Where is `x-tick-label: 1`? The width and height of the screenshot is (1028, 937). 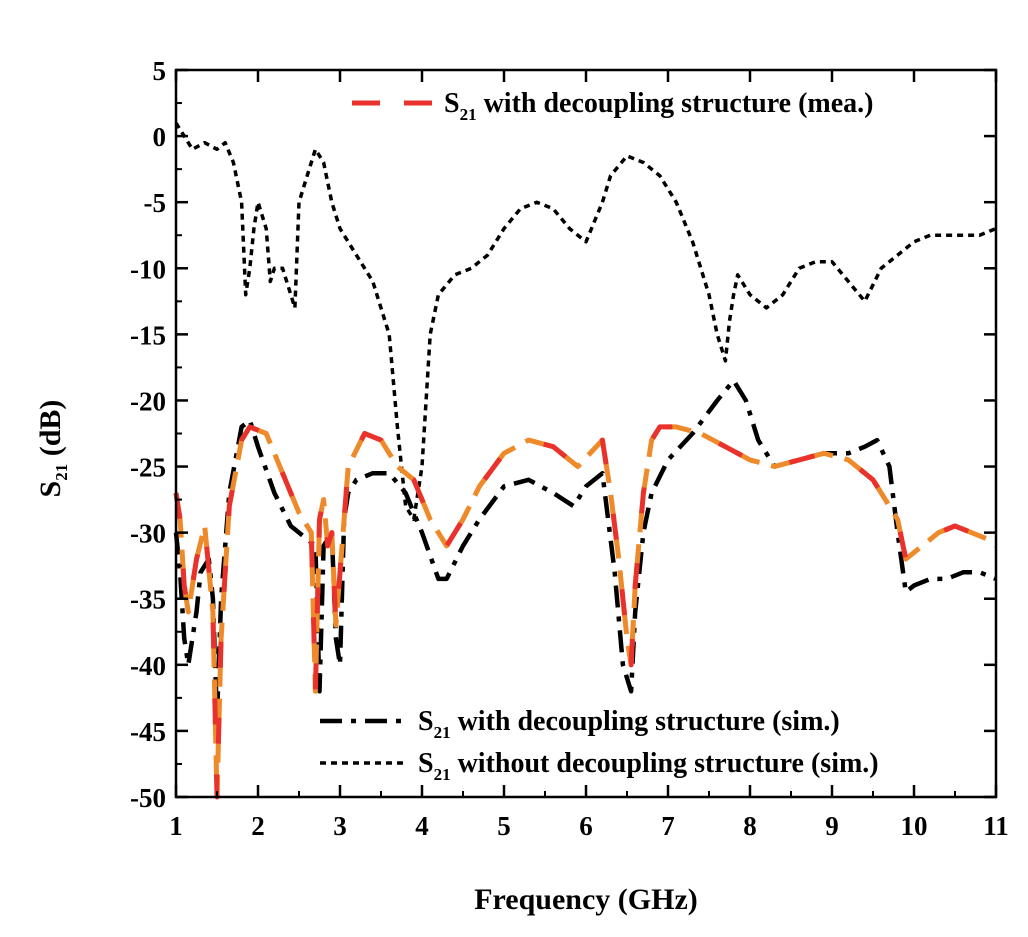
x-tick-label: 1 is located at coordinates (176, 826).